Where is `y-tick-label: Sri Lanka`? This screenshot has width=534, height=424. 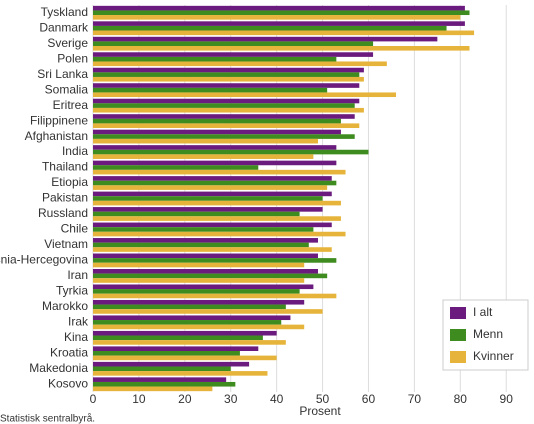
y-tick-label: Sri Lanka is located at coordinates (62, 74).